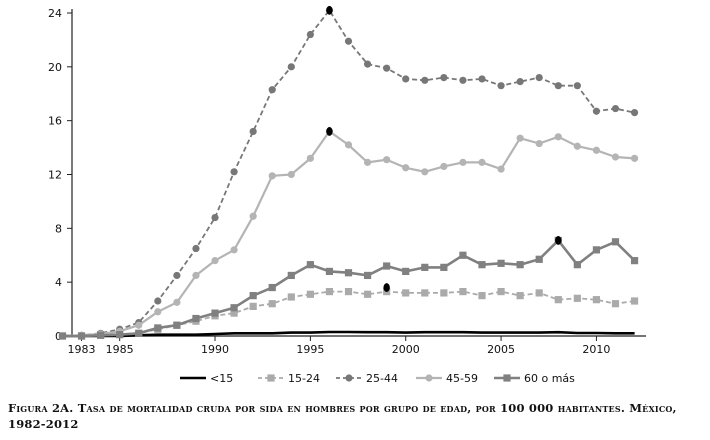 Image resolution: width=710 pixels, height=440 pixels. I want to click on legend-item-25-44: 25-44, so click(367, 378).